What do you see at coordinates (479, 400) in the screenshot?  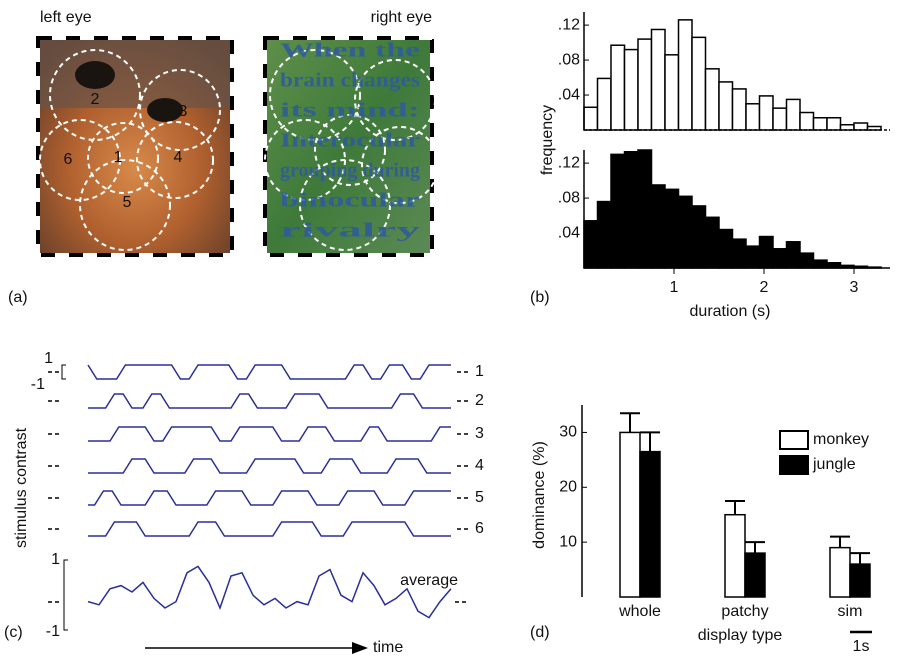 I see `series-label: 2` at bounding box center [479, 400].